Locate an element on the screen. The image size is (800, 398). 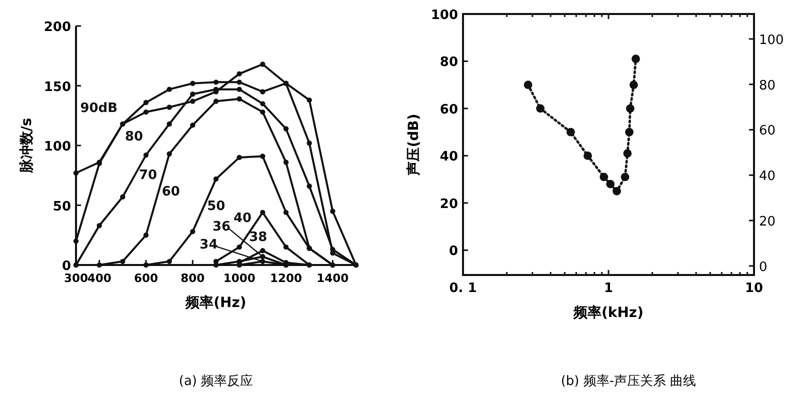
series-label: 38 is located at coordinates (258, 238).